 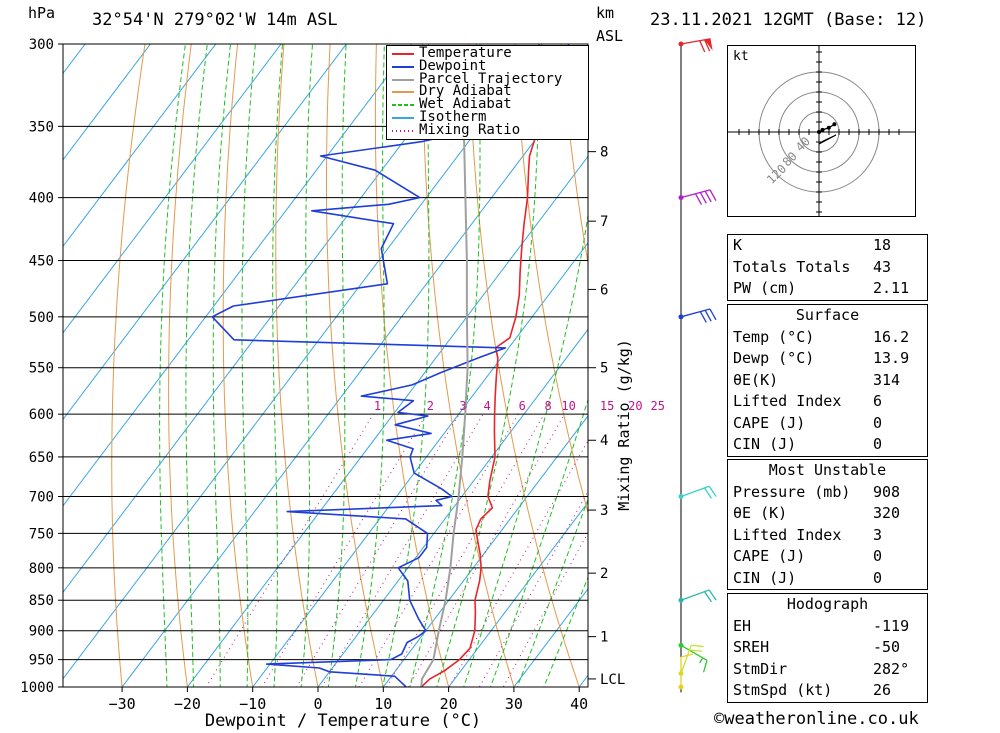 What do you see at coordinates (604, 290) in the screenshot?
I see `height-km-label: 6` at bounding box center [604, 290].